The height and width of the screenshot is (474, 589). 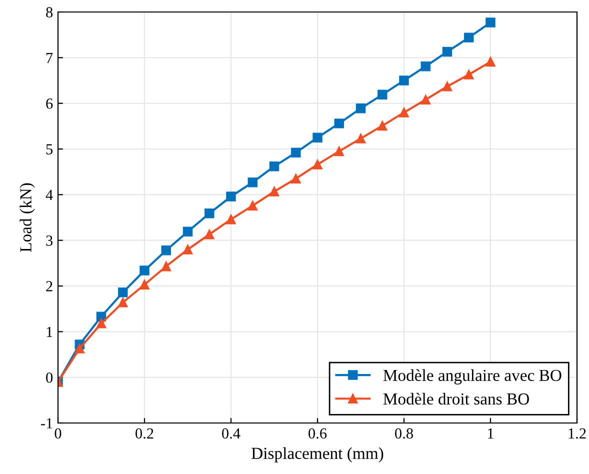 What do you see at coordinates (49, 149) in the screenshot?
I see `y-tick-label: 5` at bounding box center [49, 149].